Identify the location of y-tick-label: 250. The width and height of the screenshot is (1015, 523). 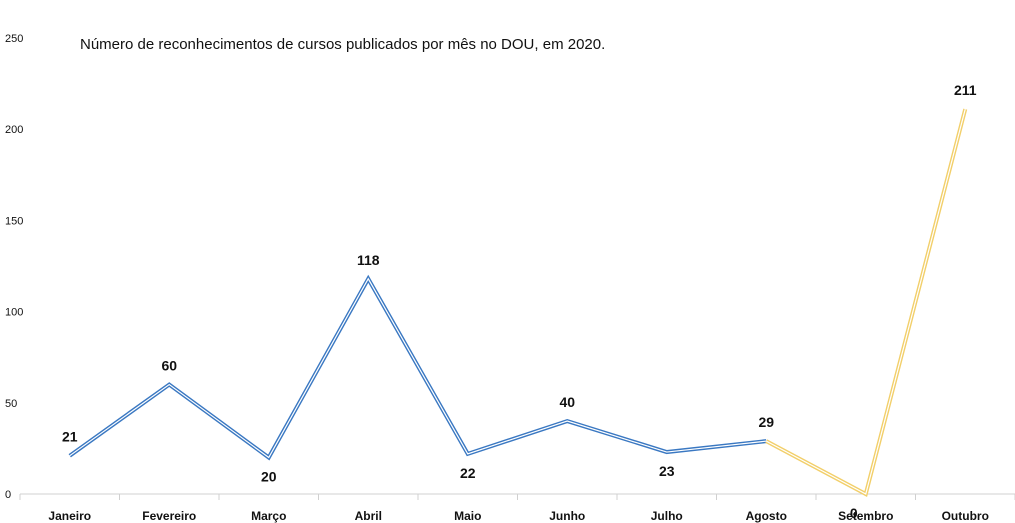
(14, 39).